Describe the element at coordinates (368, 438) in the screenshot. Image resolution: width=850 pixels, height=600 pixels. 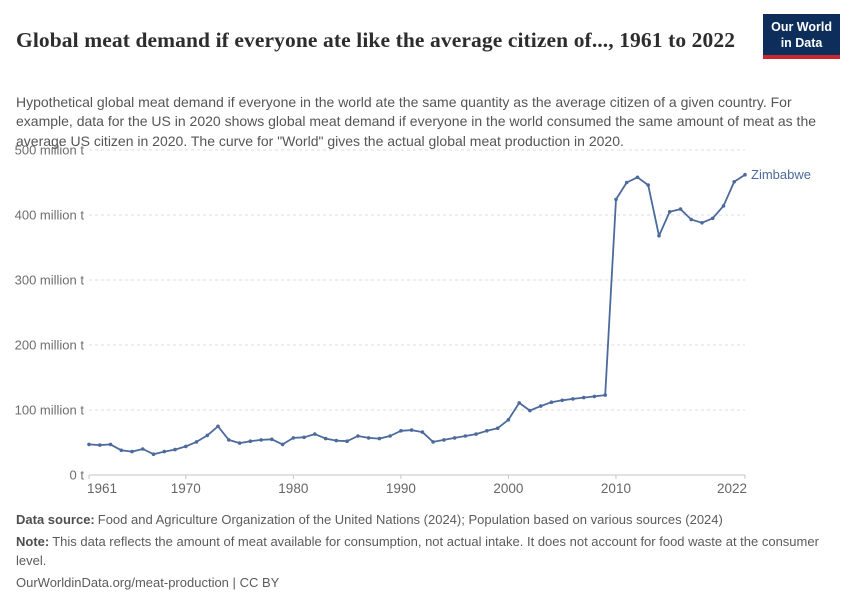
I see `data-point-1987` at that location.